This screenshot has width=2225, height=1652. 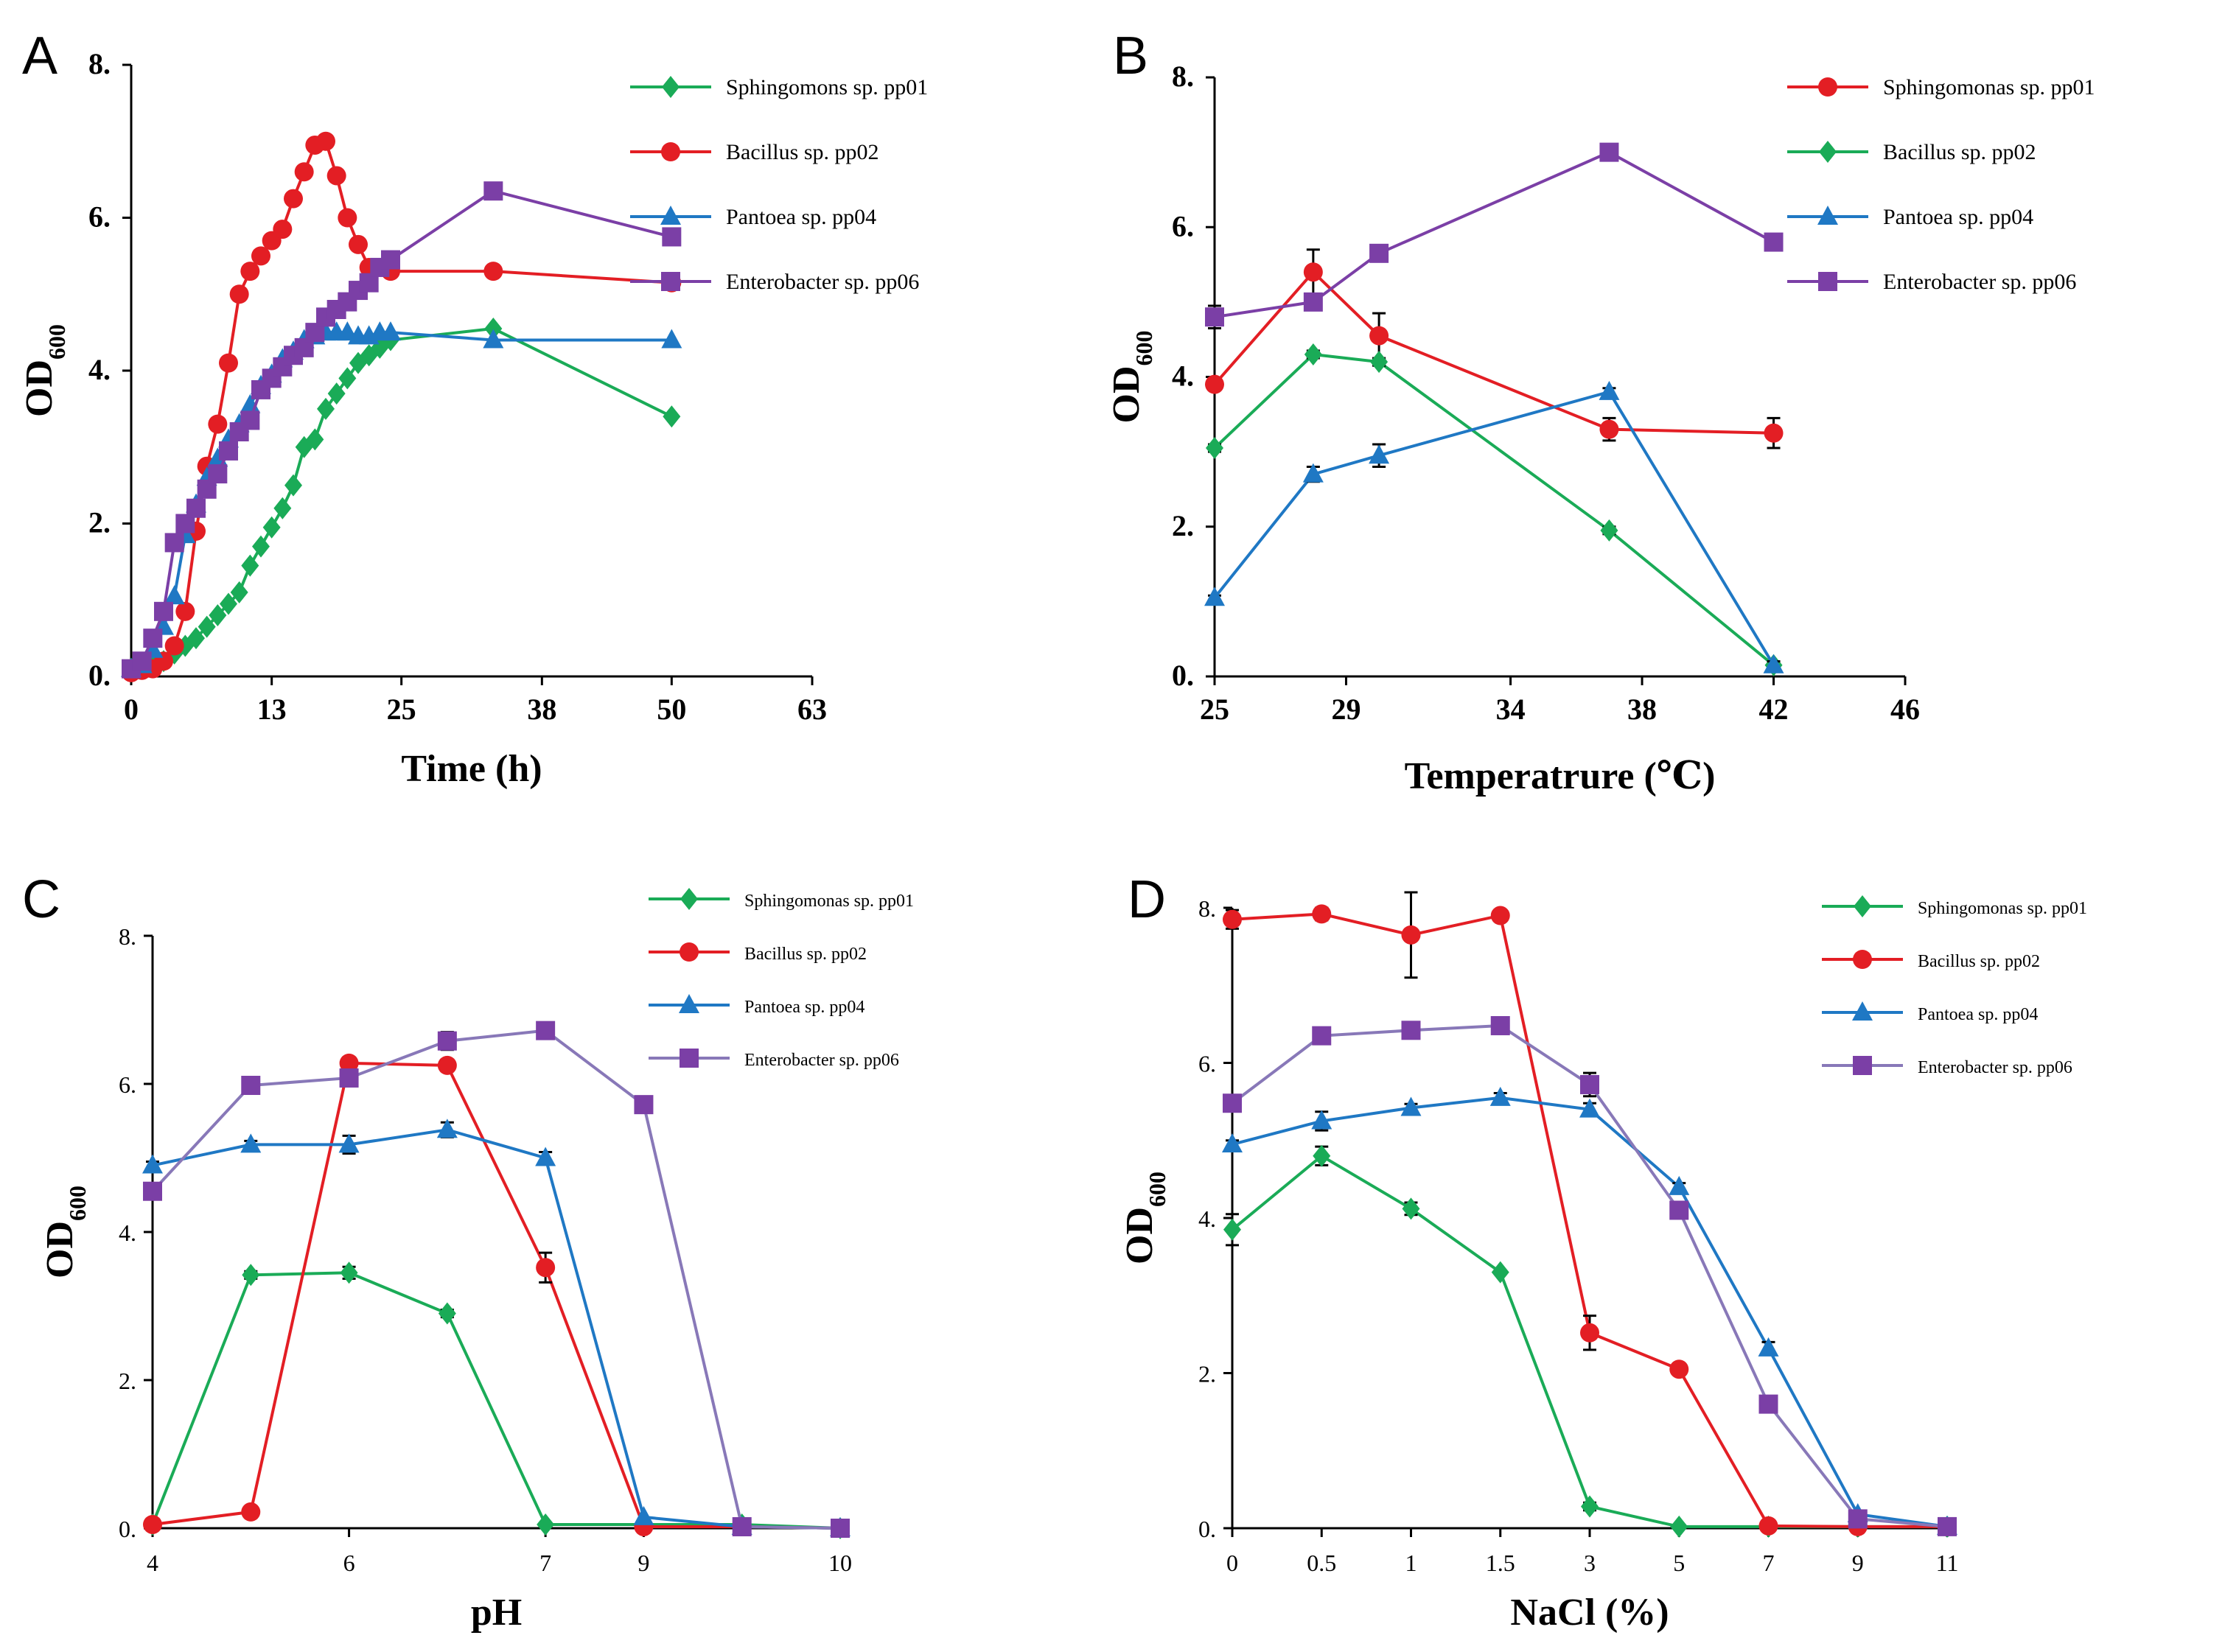 What do you see at coordinates (127, 1232) in the screenshot?
I see `y-tick-label: 4.` at bounding box center [127, 1232].